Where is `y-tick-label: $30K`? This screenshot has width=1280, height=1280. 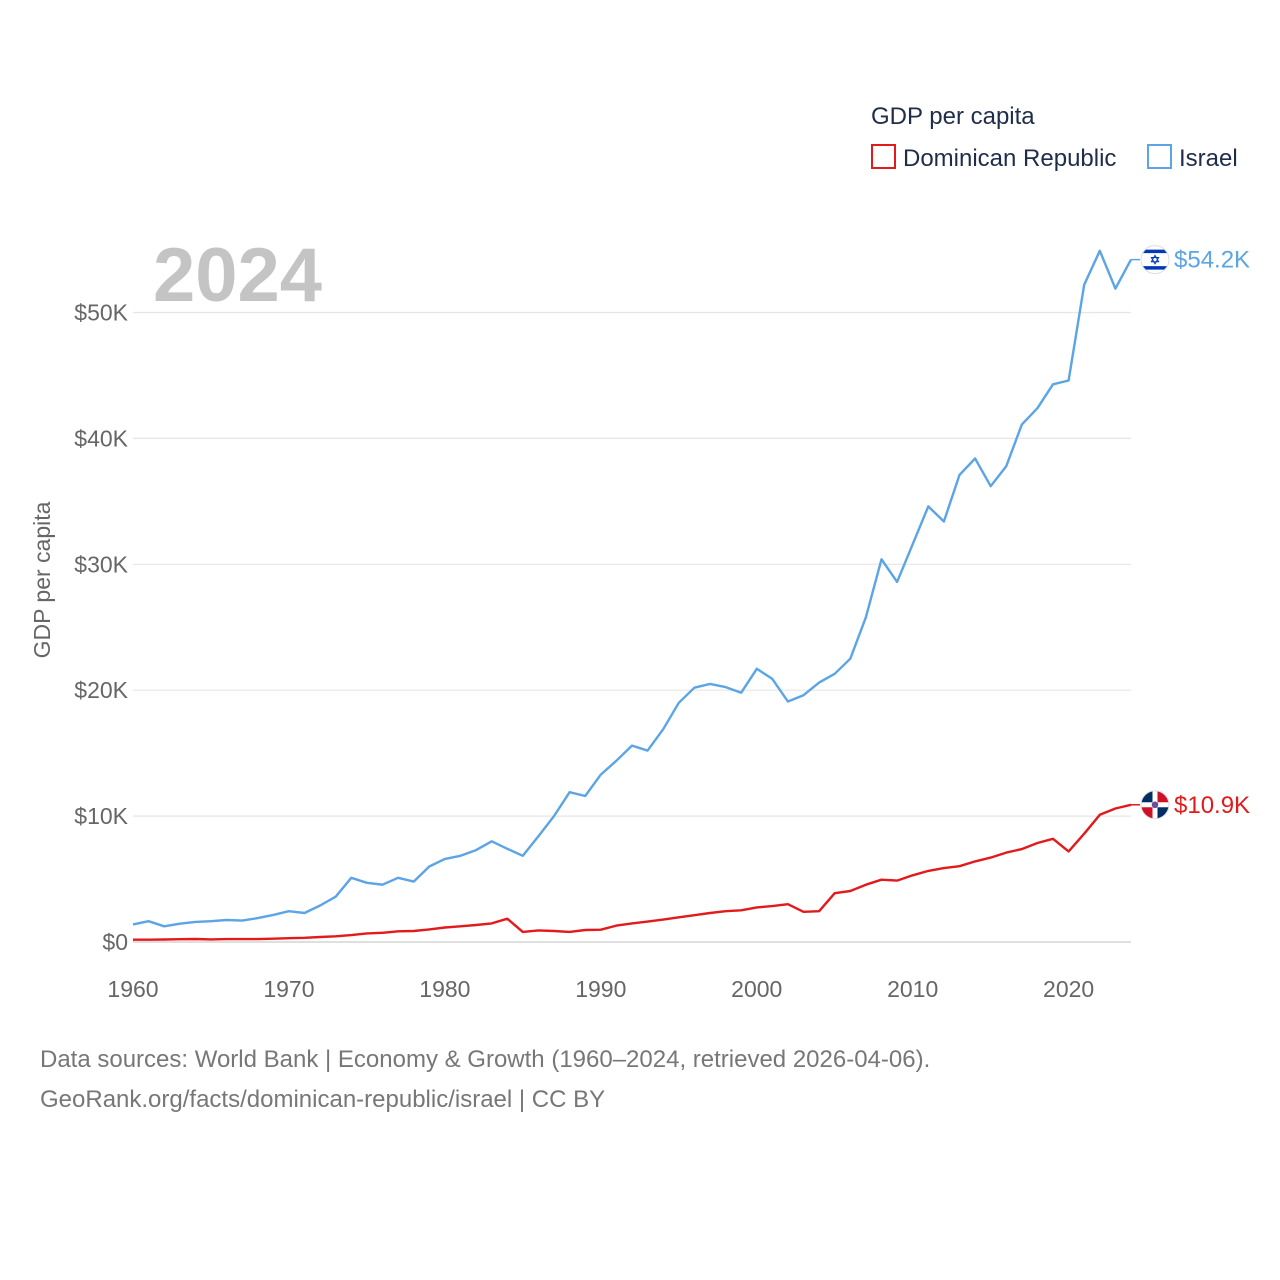
y-tick-label: $30K is located at coordinates (101, 564).